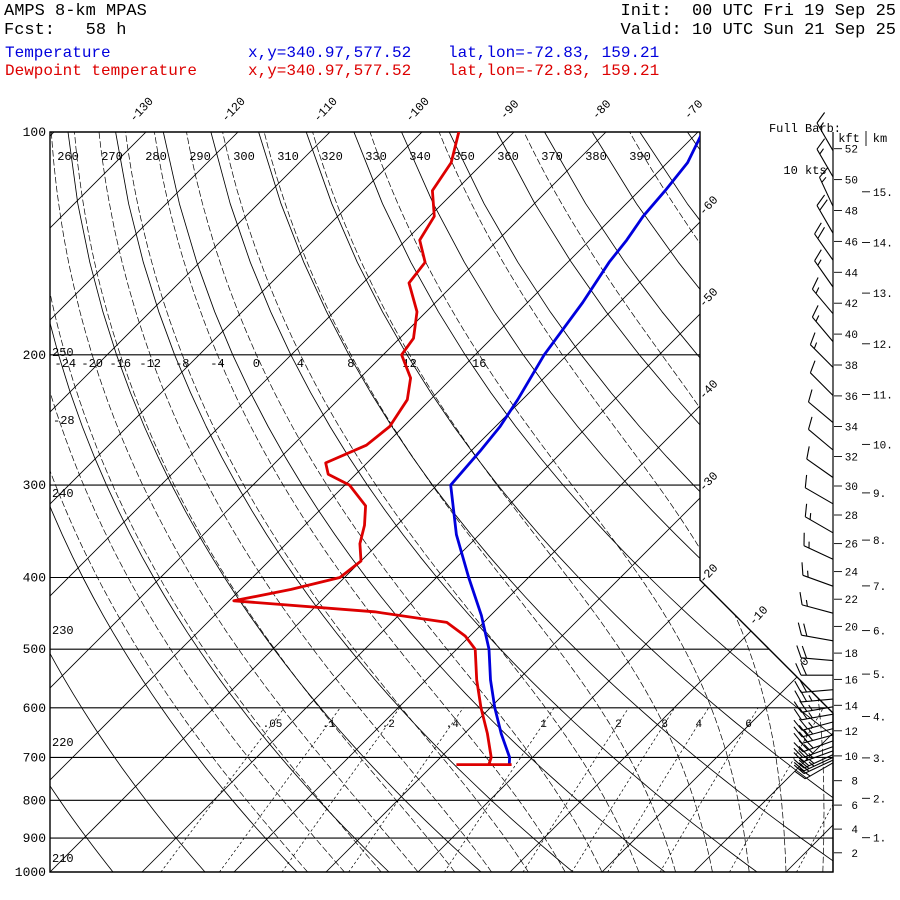 The height and width of the screenshot is (900, 900). What do you see at coordinates (879, 633) in the screenshot?
I see `svg-text: 6.` at bounding box center [879, 633].